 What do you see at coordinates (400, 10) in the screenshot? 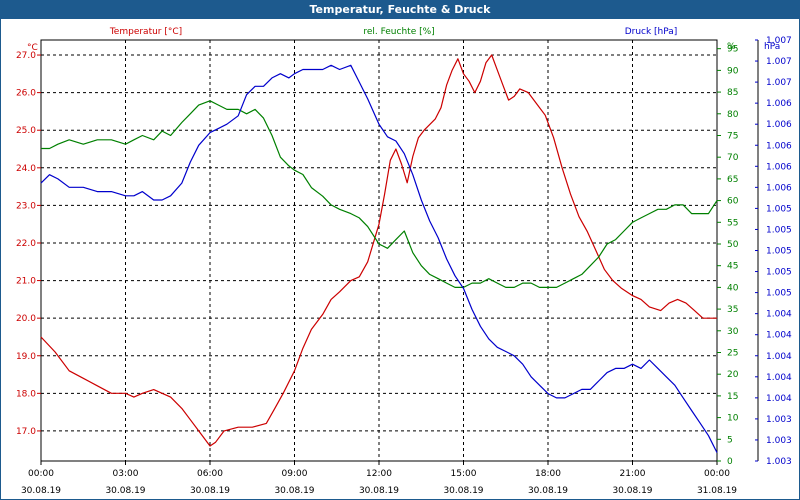
I see `window-title: Temperatur, Feuchte & Druck` at bounding box center [400, 10].